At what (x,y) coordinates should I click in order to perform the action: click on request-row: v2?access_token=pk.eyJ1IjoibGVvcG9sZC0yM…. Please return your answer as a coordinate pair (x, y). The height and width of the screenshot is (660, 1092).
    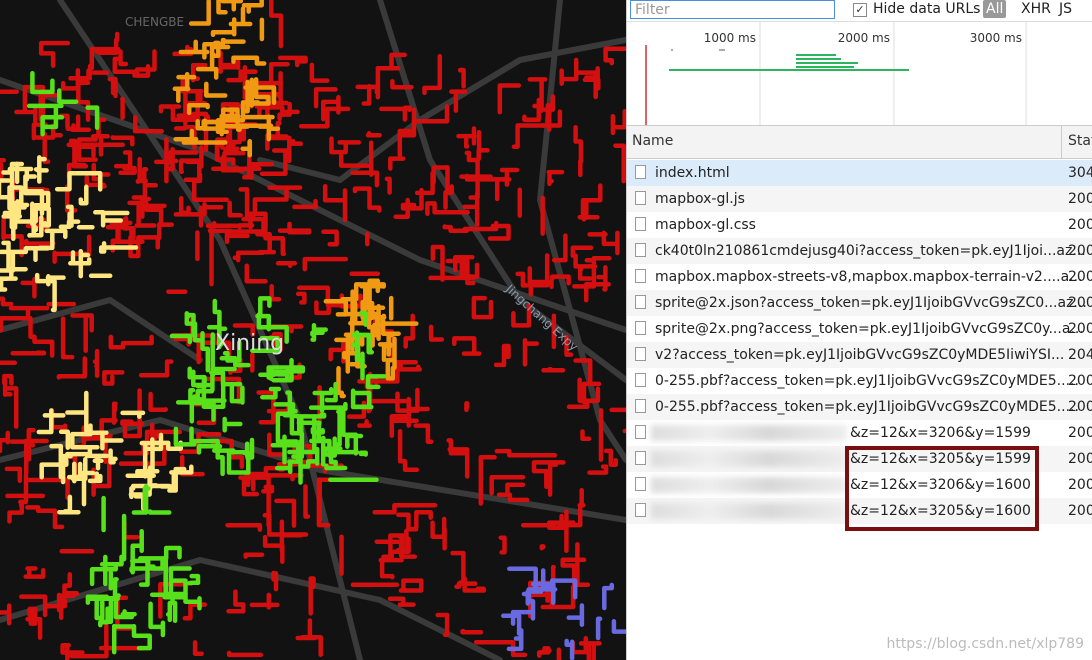
    Looking at the image, I should click on (859, 355).